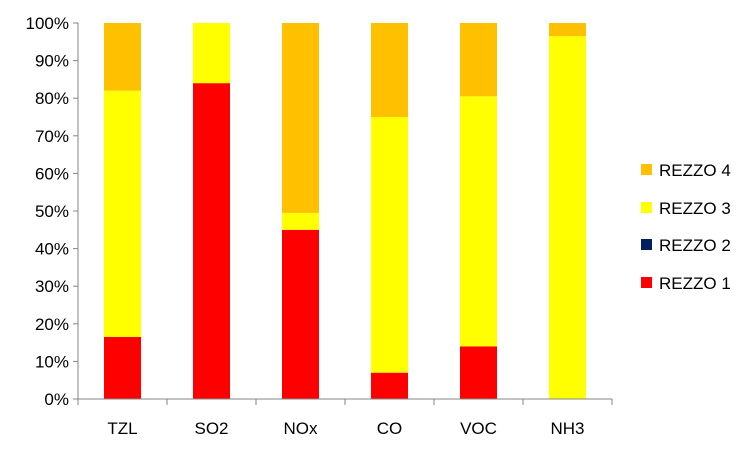 This screenshot has height=452, width=750. What do you see at coordinates (695, 208) in the screenshot?
I see `legend-label: REZZO 3` at bounding box center [695, 208].